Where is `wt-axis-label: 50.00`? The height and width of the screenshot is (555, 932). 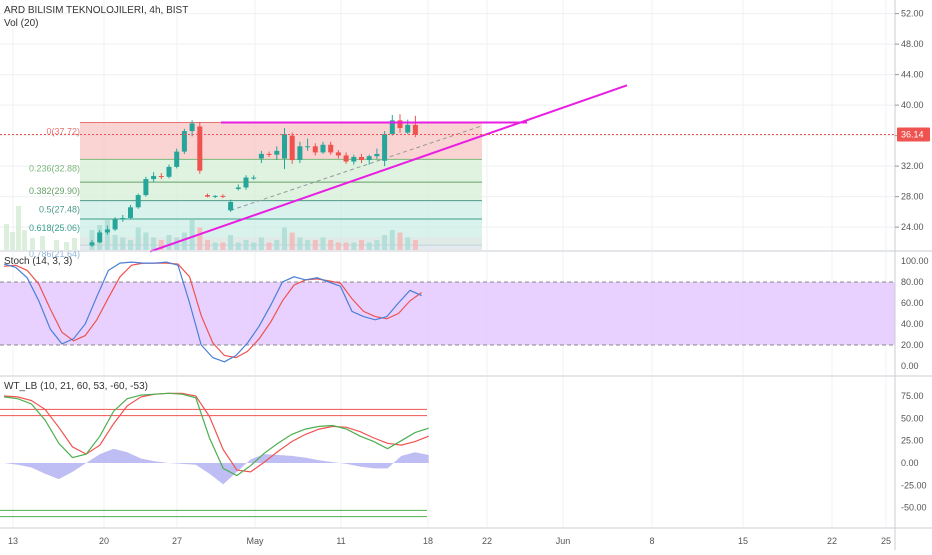 wt-axis-label: 50.00 is located at coordinates (912, 418).